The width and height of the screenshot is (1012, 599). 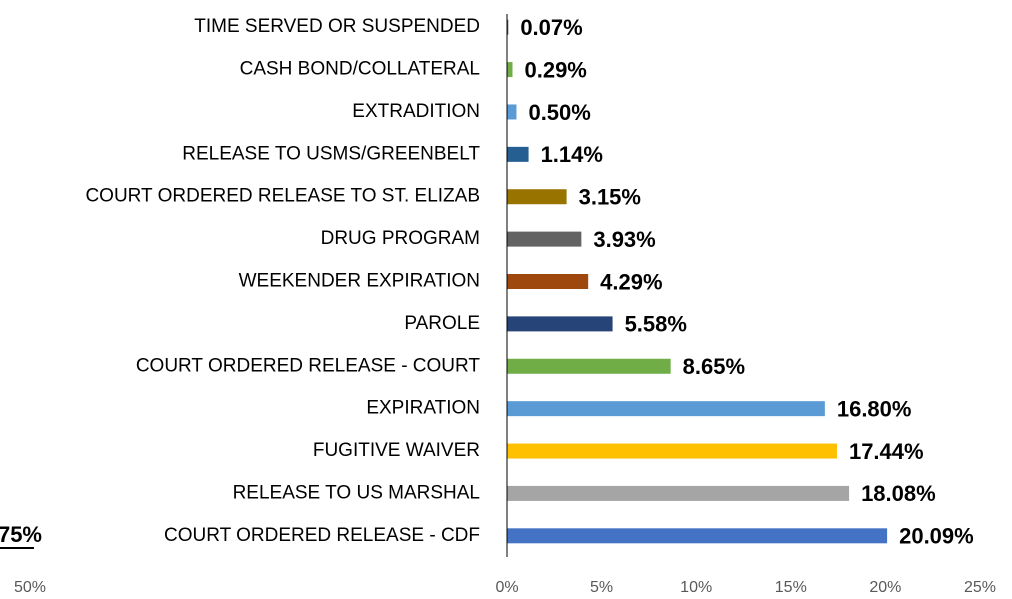 I want to click on category-label: DRUG PROGRAM, so click(x=400, y=238).